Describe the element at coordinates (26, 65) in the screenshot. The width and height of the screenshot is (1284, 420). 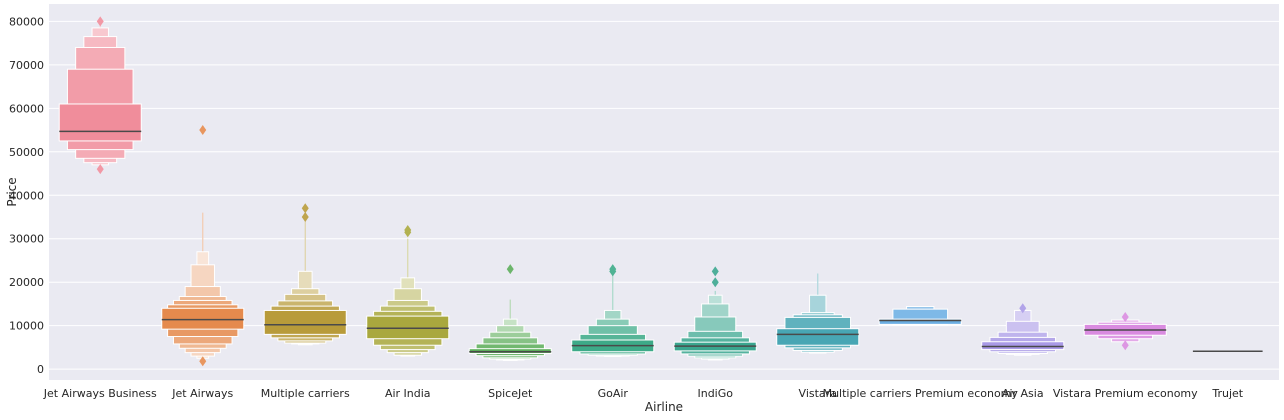
I see `y-tick-label: 70000` at that location.